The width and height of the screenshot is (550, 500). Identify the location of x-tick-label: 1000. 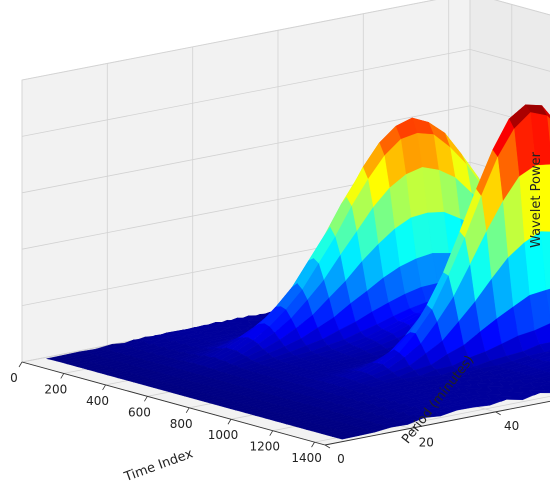
(223, 435).